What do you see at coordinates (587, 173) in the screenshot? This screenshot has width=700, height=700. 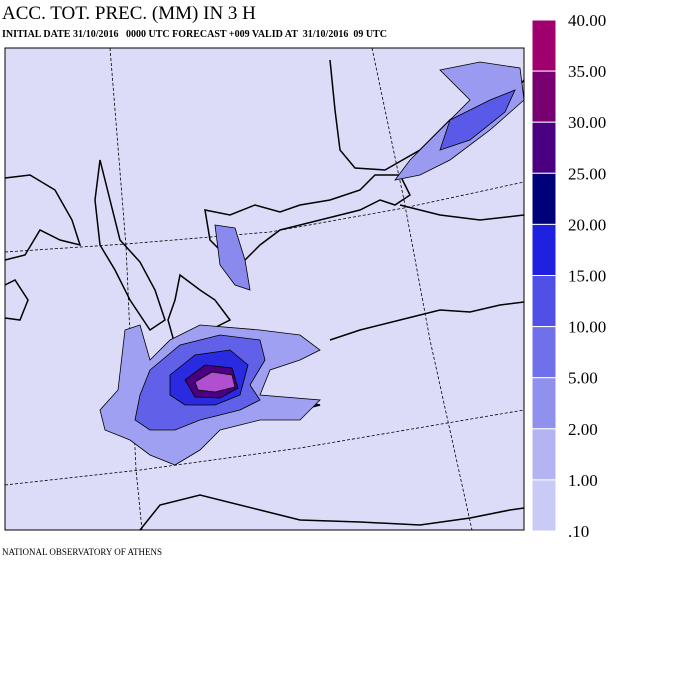 I see `legend-label: 25.00` at bounding box center [587, 173].